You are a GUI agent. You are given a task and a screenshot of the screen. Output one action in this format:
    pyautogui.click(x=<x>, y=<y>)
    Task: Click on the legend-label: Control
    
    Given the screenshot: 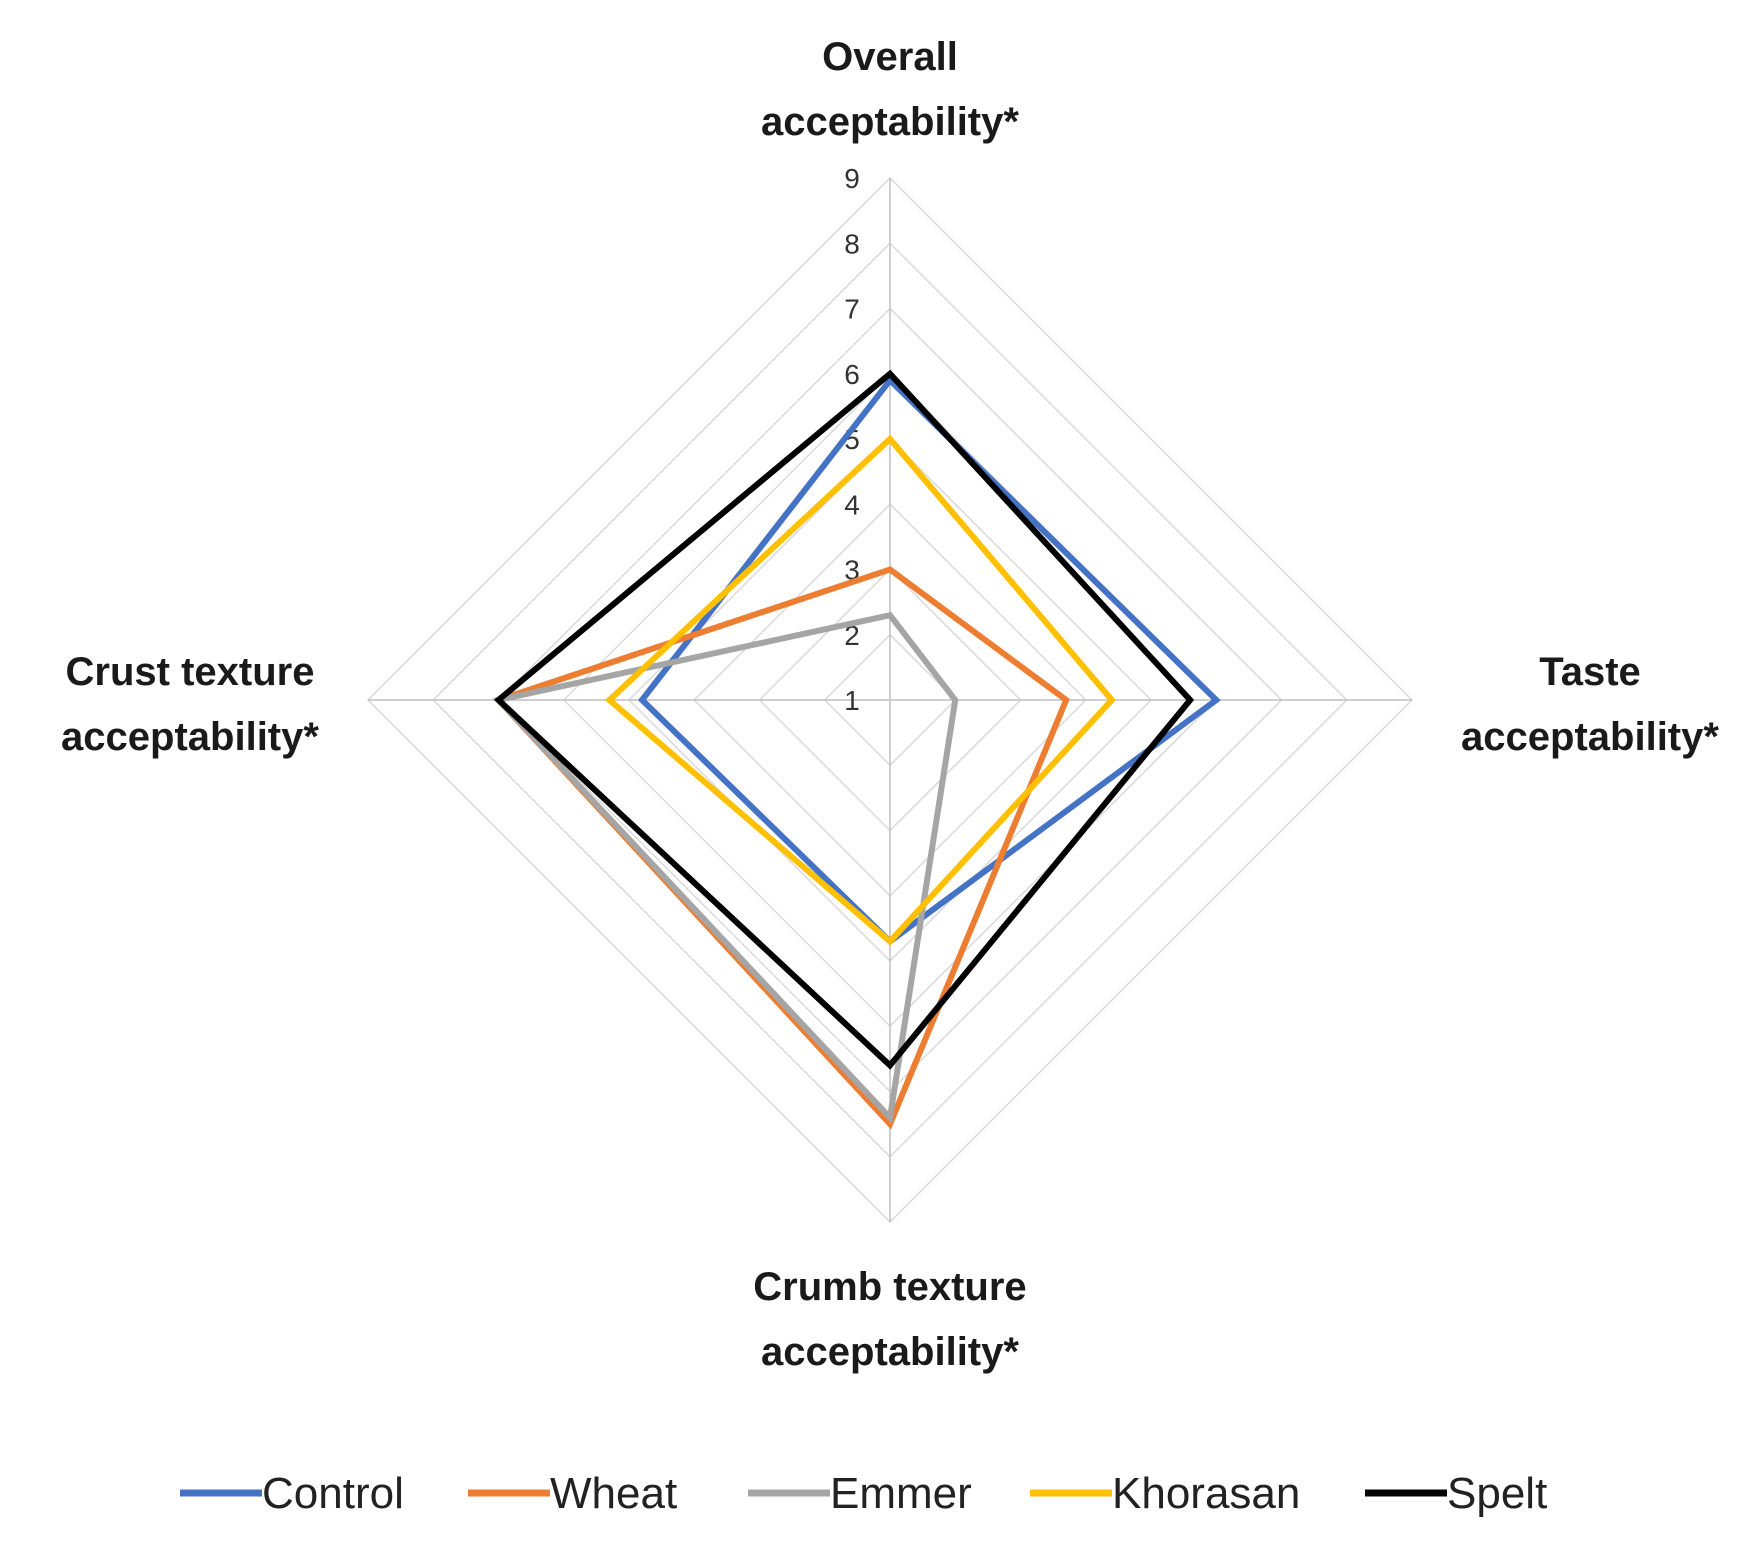 What is the action you would take?
    pyautogui.click(x=333, y=1493)
    